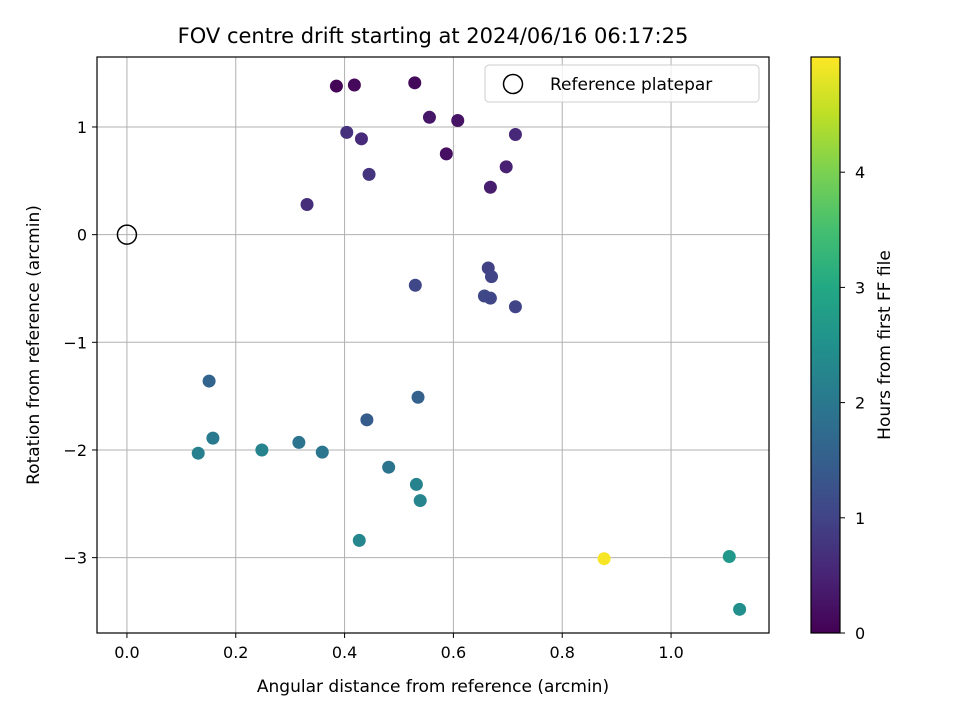 This screenshot has width=960, height=720. What do you see at coordinates (75, 342) in the screenshot?
I see `y-tick-label: −1` at bounding box center [75, 342].